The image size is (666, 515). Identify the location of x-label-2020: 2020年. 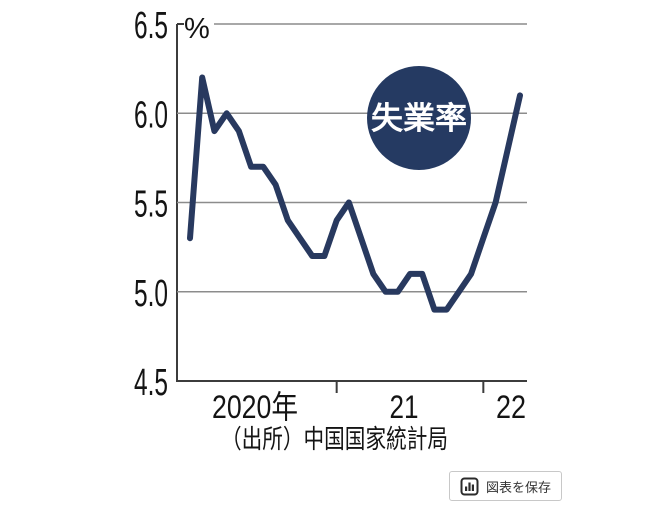
(255, 407).